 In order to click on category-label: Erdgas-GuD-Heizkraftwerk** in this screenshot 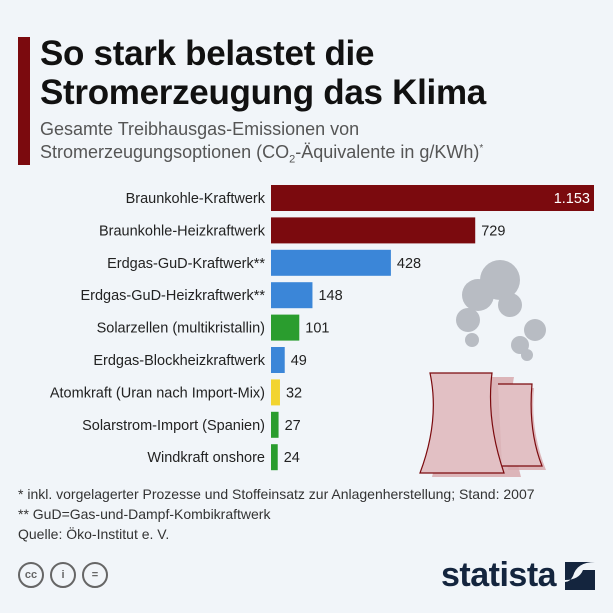, I will do `click(172, 296)`.